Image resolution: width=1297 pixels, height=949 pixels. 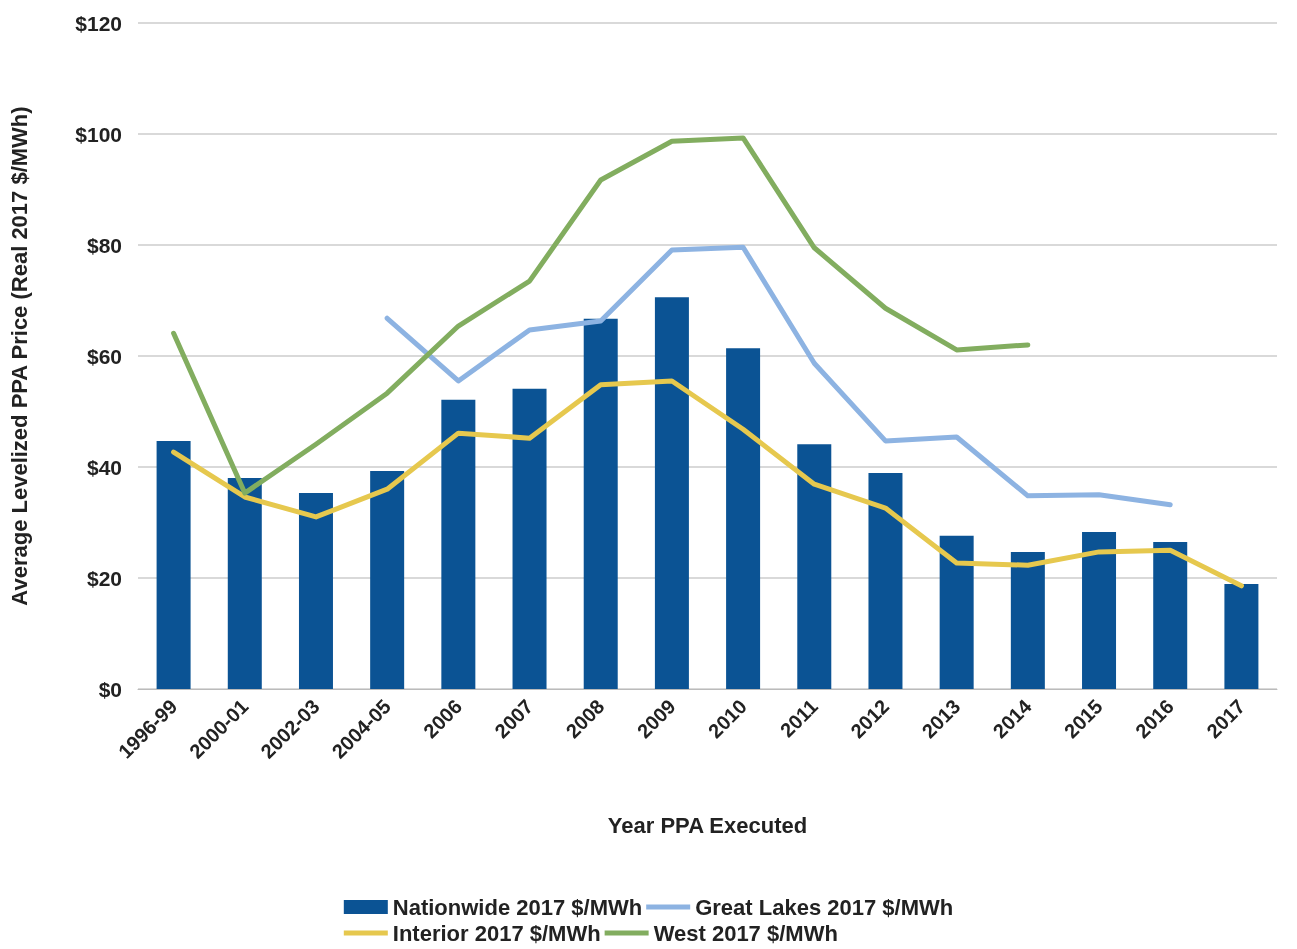 What do you see at coordinates (745, 933) in the screenshot?
I see `legend-label: West 2017 $/MWh` at bounding box center [745, 933].